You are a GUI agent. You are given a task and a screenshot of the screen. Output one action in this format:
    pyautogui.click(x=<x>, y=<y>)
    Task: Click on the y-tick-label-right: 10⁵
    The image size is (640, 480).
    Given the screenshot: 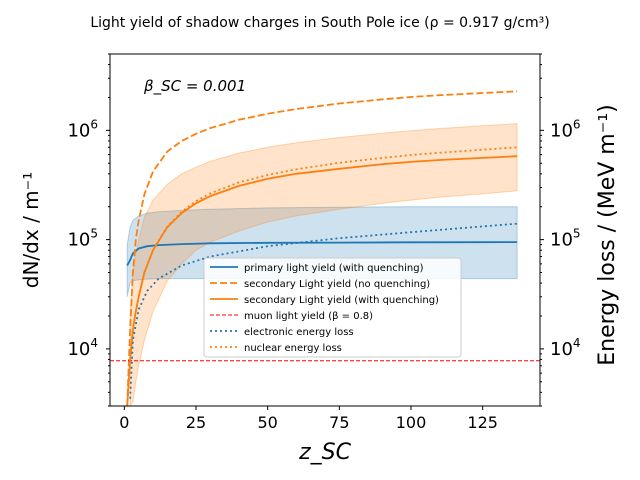 What is the action you would take?
    pyautogui.click(x=565, y=239)
    